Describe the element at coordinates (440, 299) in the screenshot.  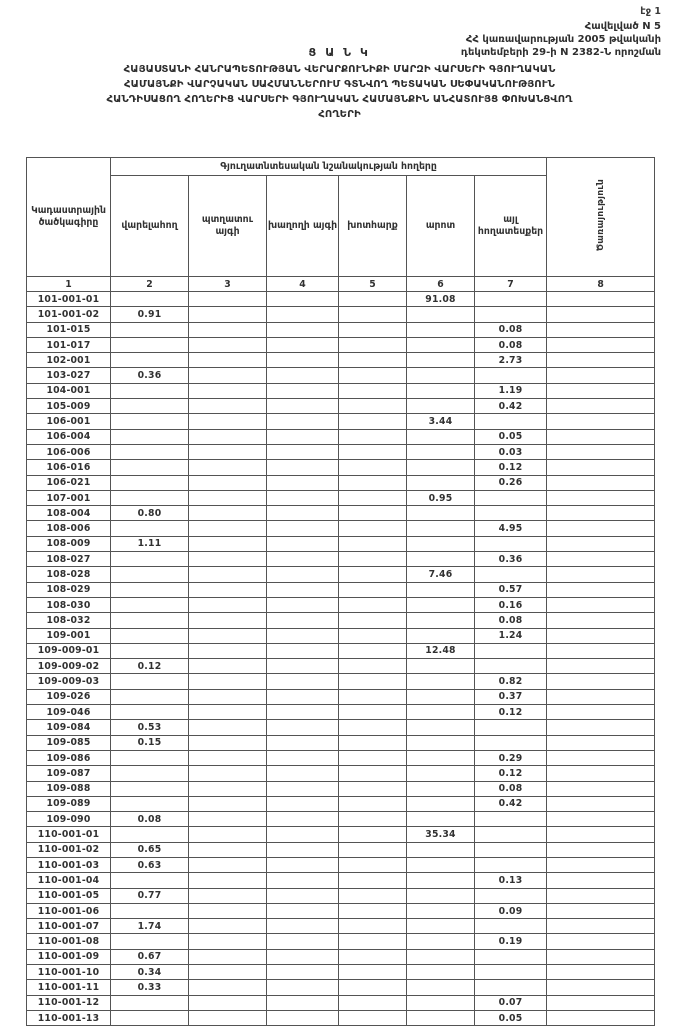
I see `cell-value-6: 91.08` at that location.